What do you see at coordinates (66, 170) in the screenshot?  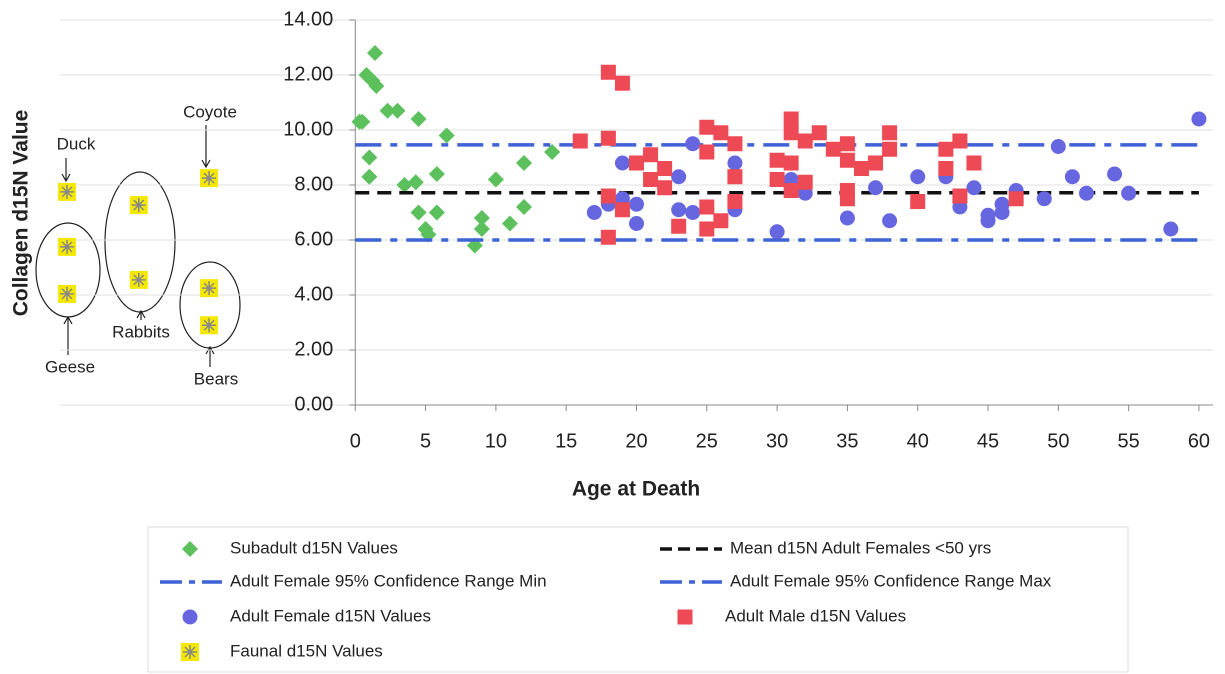 I see `duck-arrow` at bounding box center [66, 170].